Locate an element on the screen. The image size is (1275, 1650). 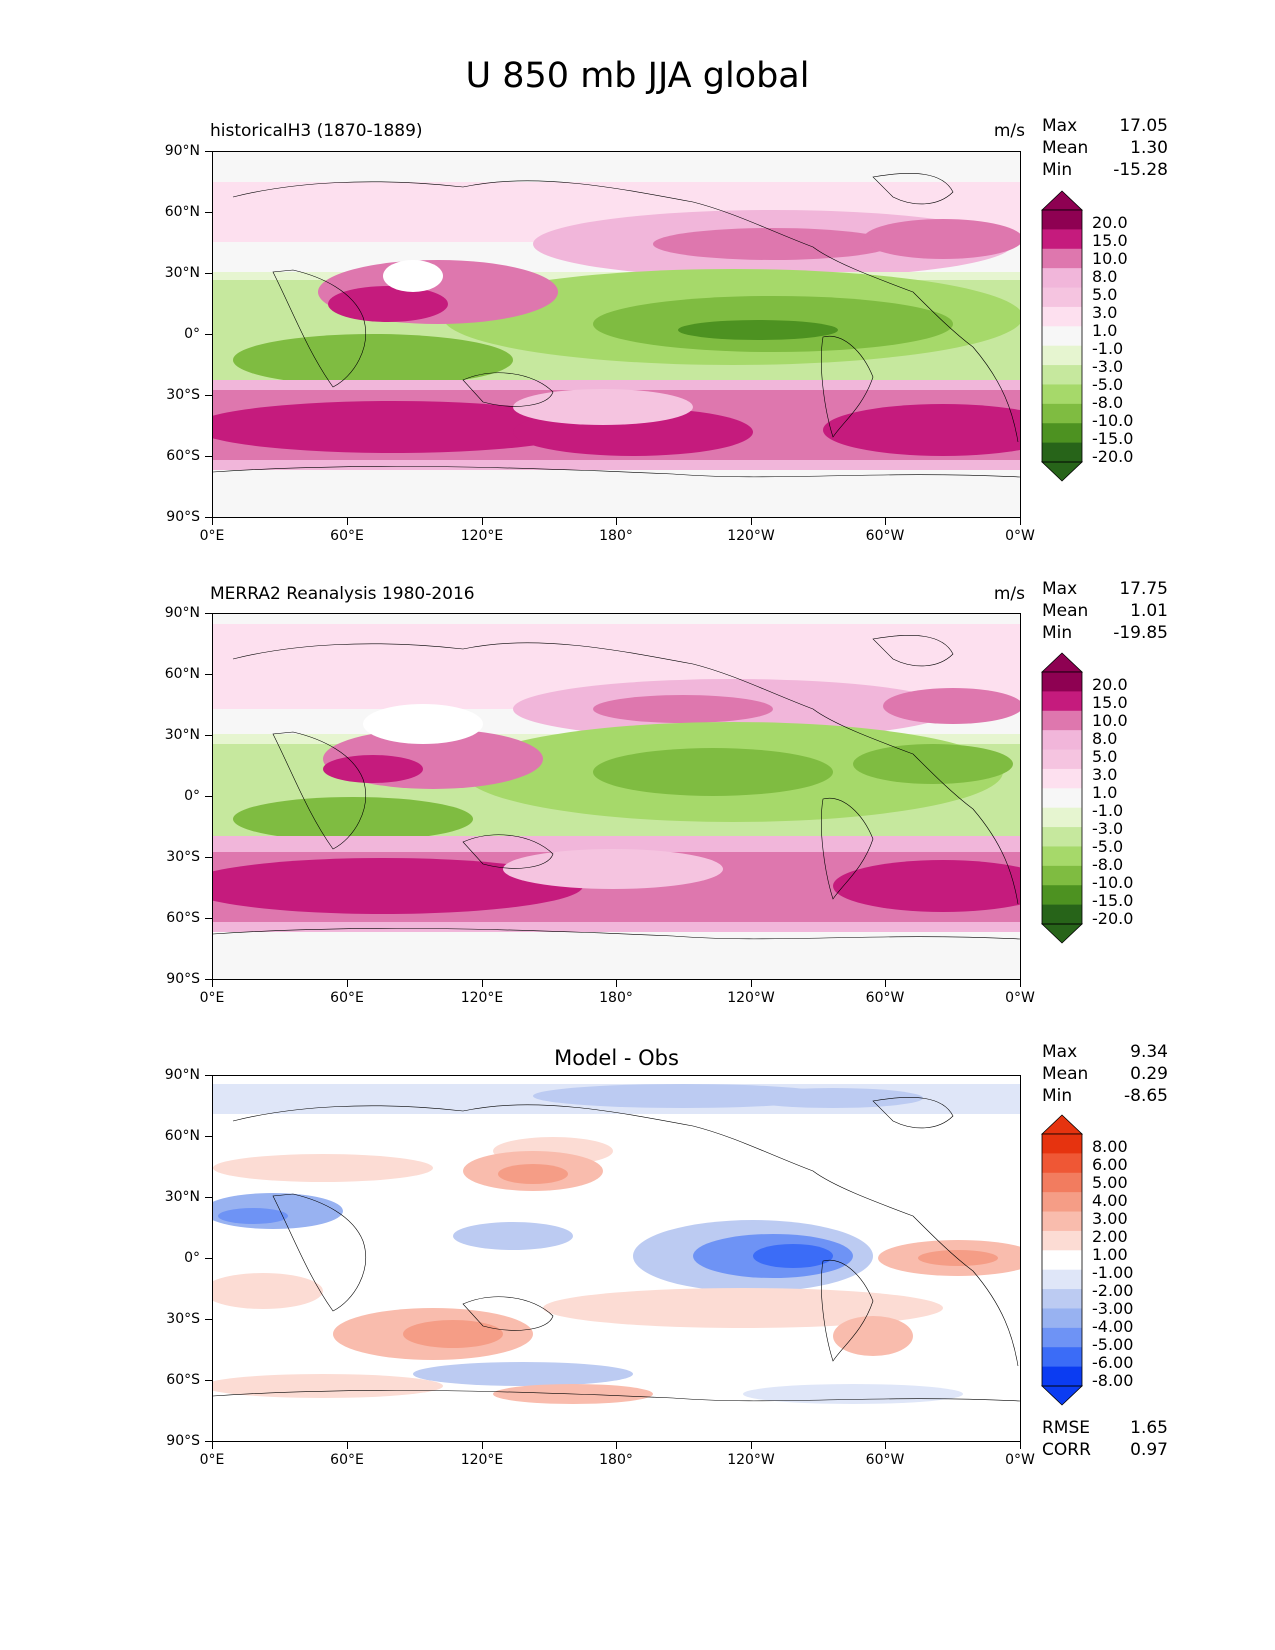
lon-tick-label: 60°E is located at coordinates (347, 998).